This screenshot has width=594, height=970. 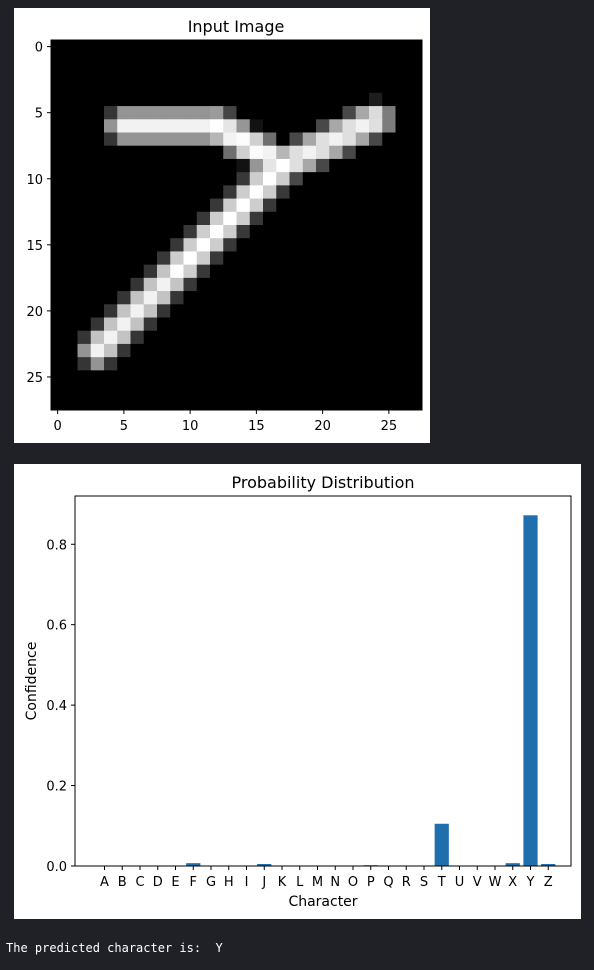 I want to click on image-y-tick-label: 10, so click(x=34, y=180).